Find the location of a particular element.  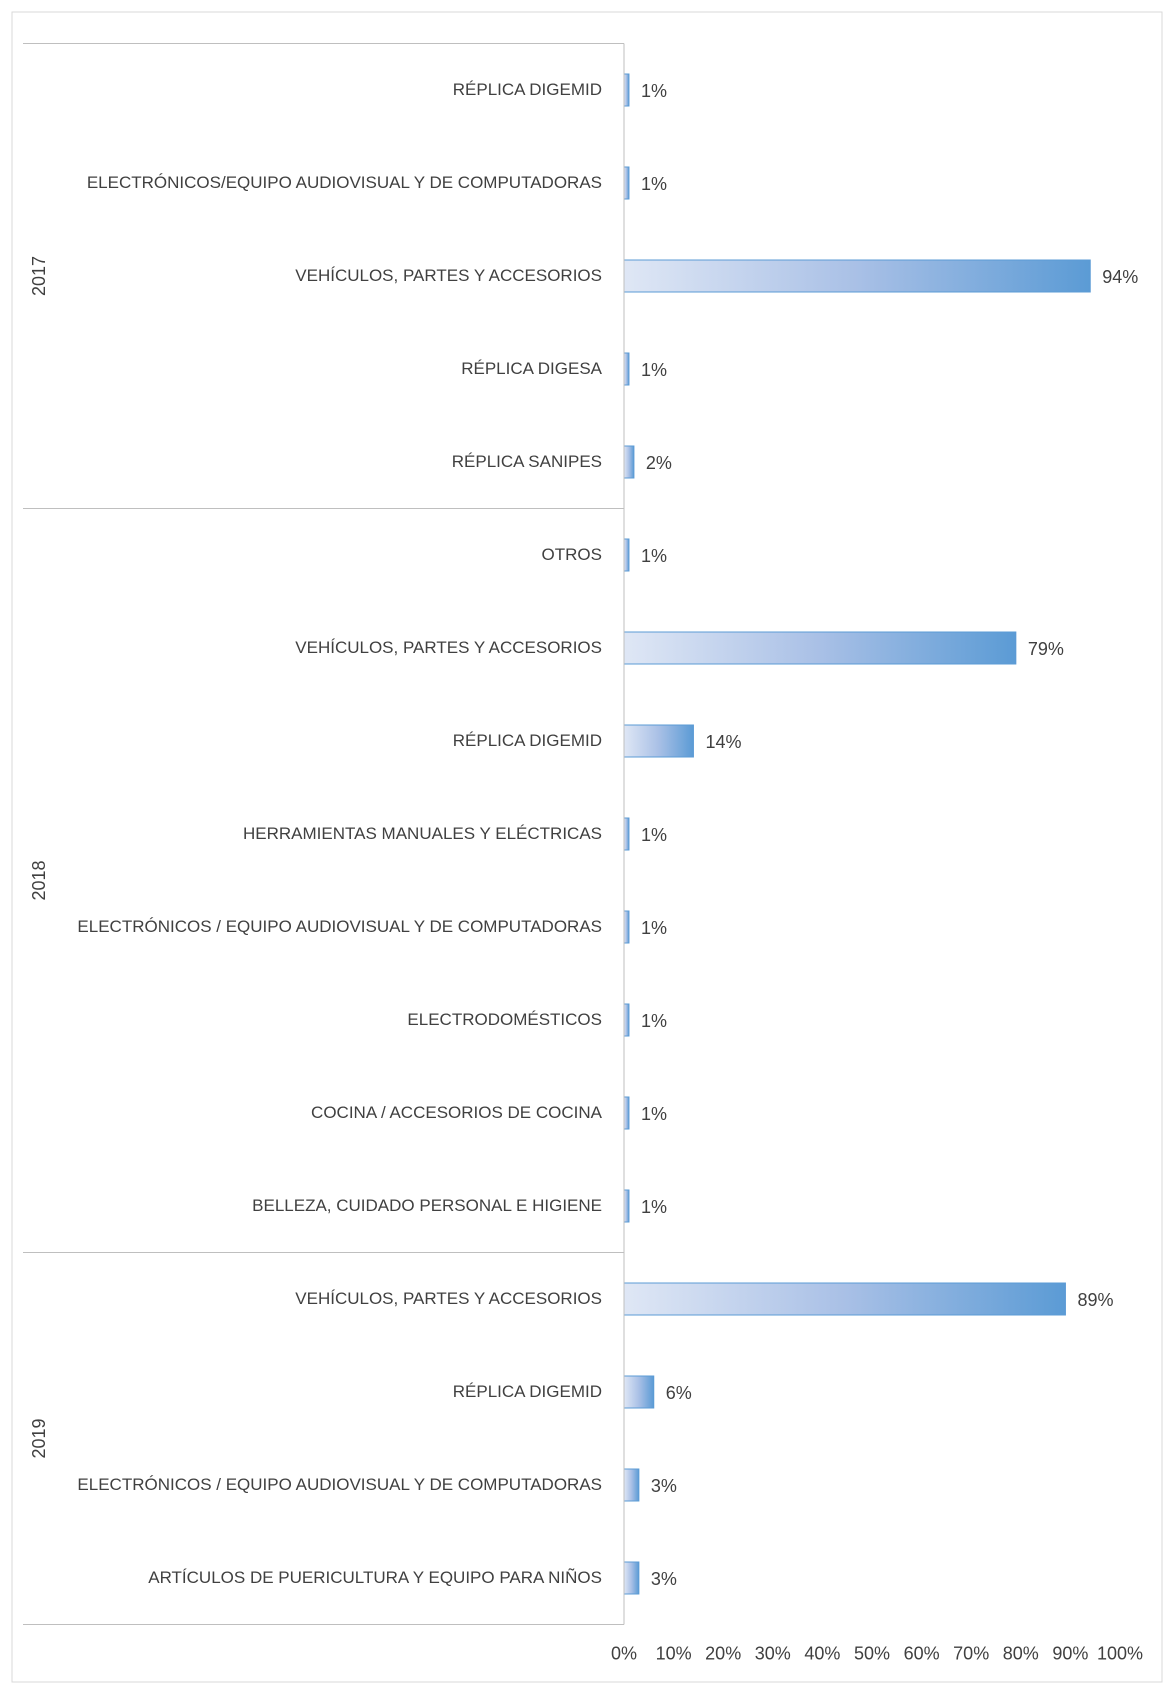

group-label: 2018 is located at coordinates (39, 880).